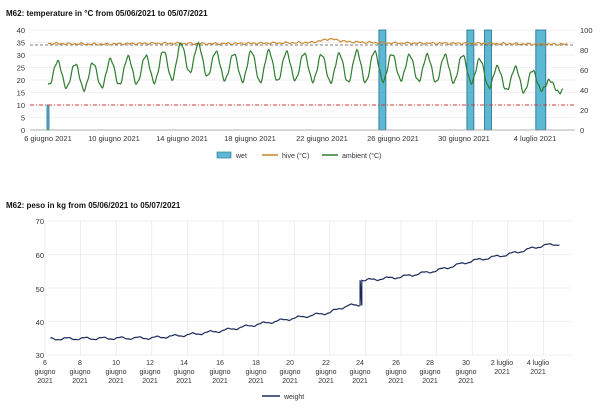  I want to click on wx-tick-28-giugno: 28 giugno 2021, so click(429, 372).